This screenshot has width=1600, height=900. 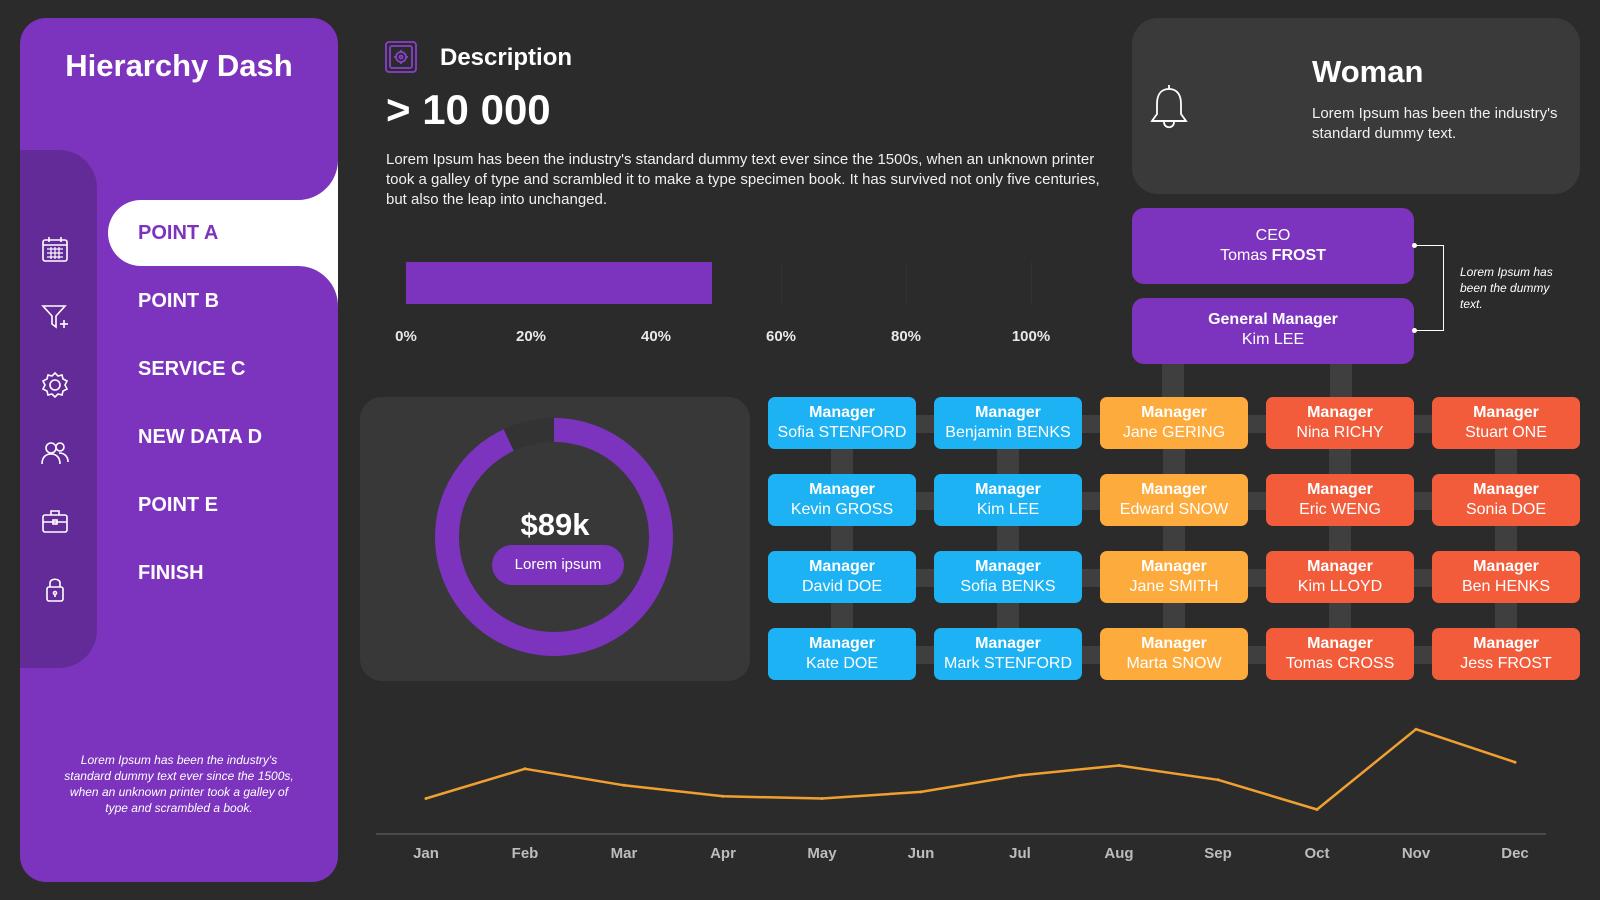 What do you see at coordinates (842, 509) in the screenshot?
I see `manager-name: Kevin GROSS` at bounding box center [842, 509].